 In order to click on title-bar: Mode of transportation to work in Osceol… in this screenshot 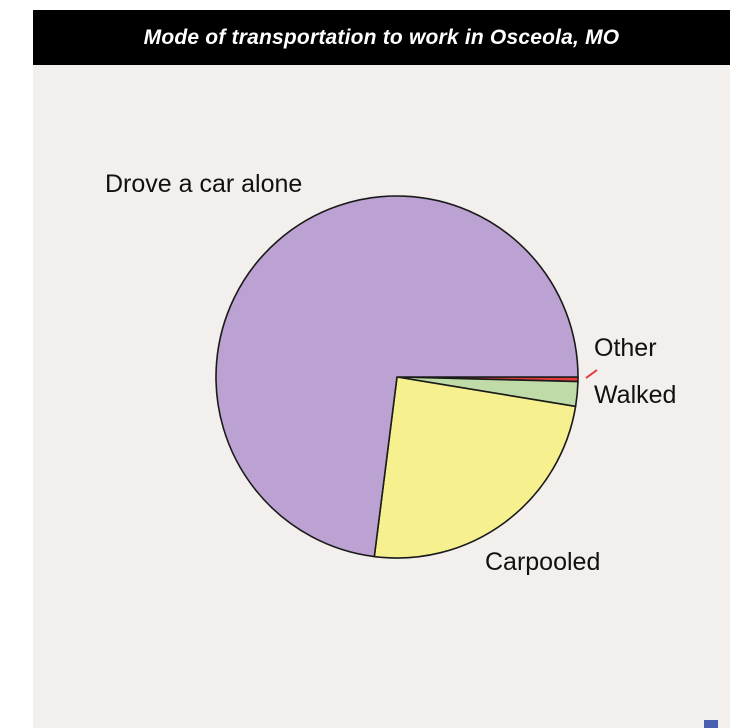, I will do `click(381, 37)`.